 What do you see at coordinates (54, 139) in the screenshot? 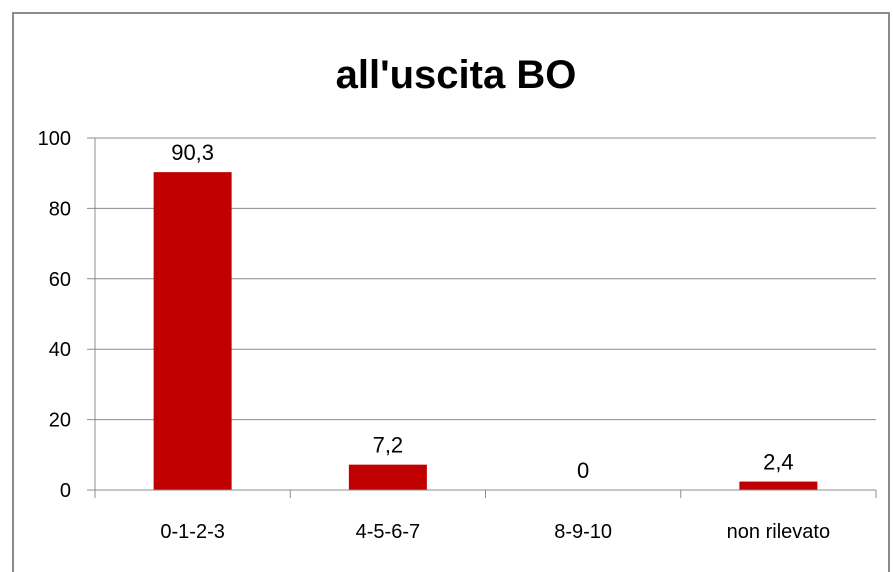
I see `y-tick-label: 100` at bounding box center [54, 139].